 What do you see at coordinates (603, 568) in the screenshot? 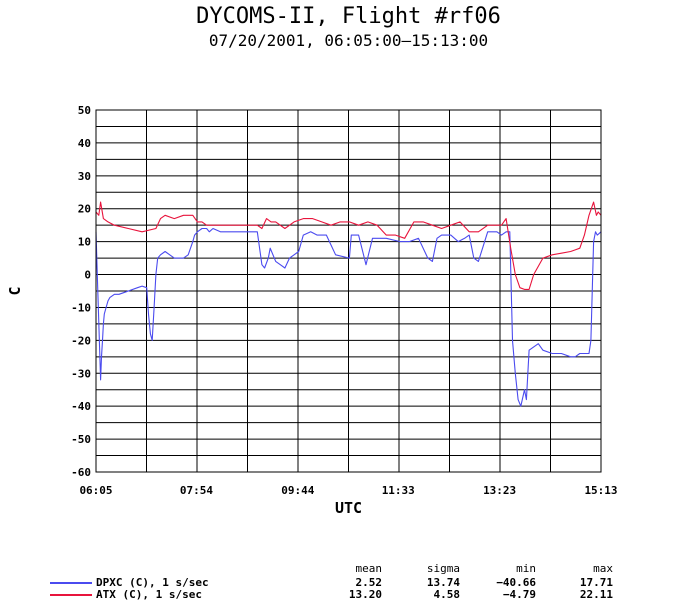
I see `stat-header-max: max` at bounding box center [603, 568].